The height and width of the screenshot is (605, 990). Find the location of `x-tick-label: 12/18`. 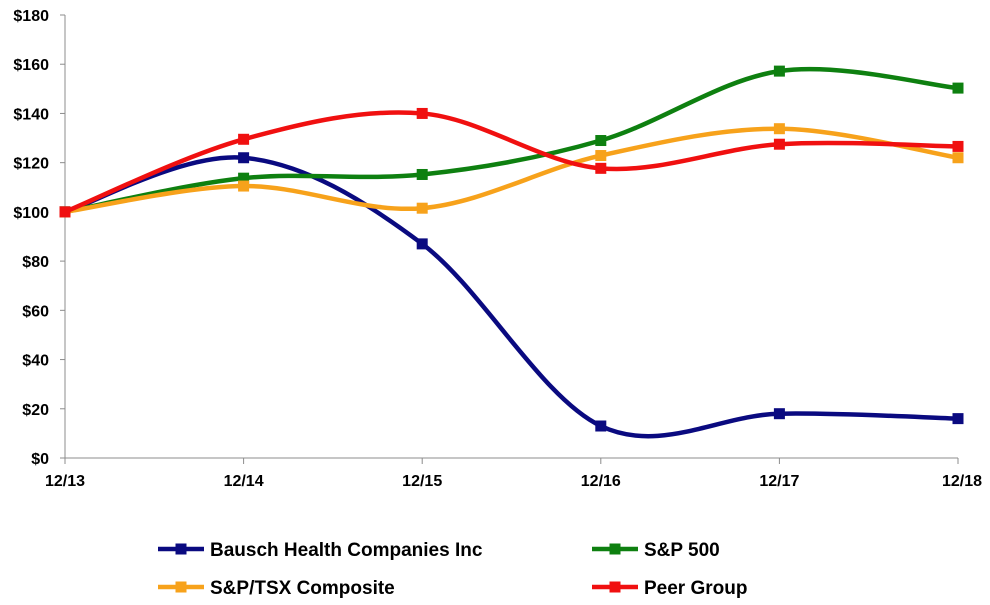

x-tick-label: 12/18 is located at coordinates (962, 481).